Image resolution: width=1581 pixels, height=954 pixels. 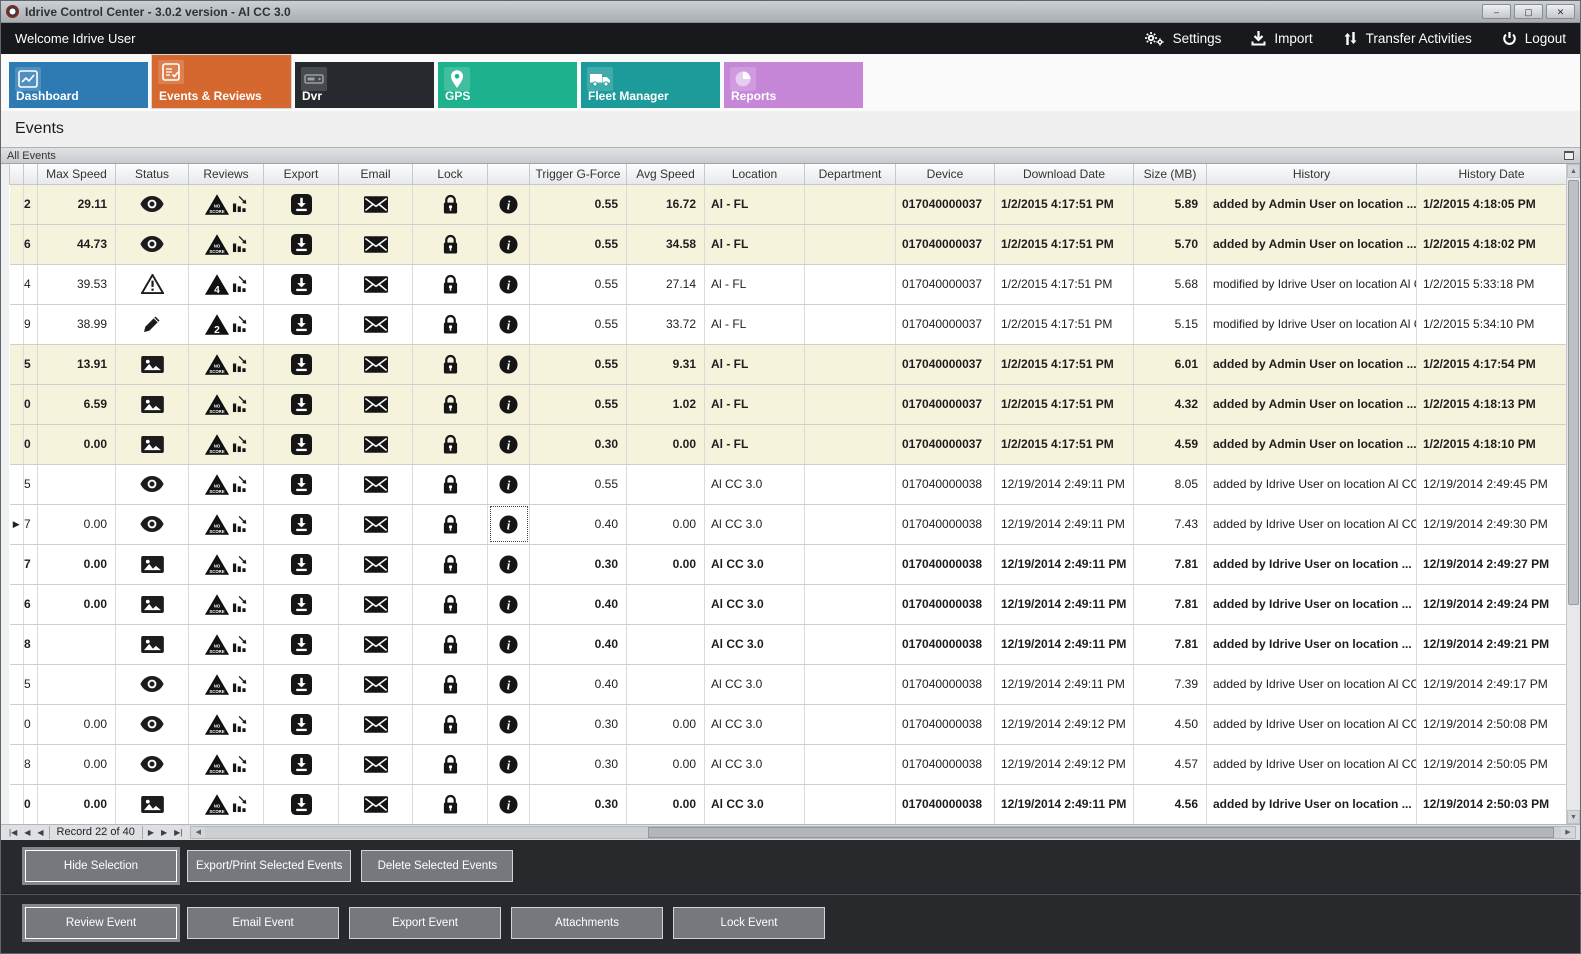 I want to click on transfer-activities-button: Transfer Activities, so click(x=1407, y=38).